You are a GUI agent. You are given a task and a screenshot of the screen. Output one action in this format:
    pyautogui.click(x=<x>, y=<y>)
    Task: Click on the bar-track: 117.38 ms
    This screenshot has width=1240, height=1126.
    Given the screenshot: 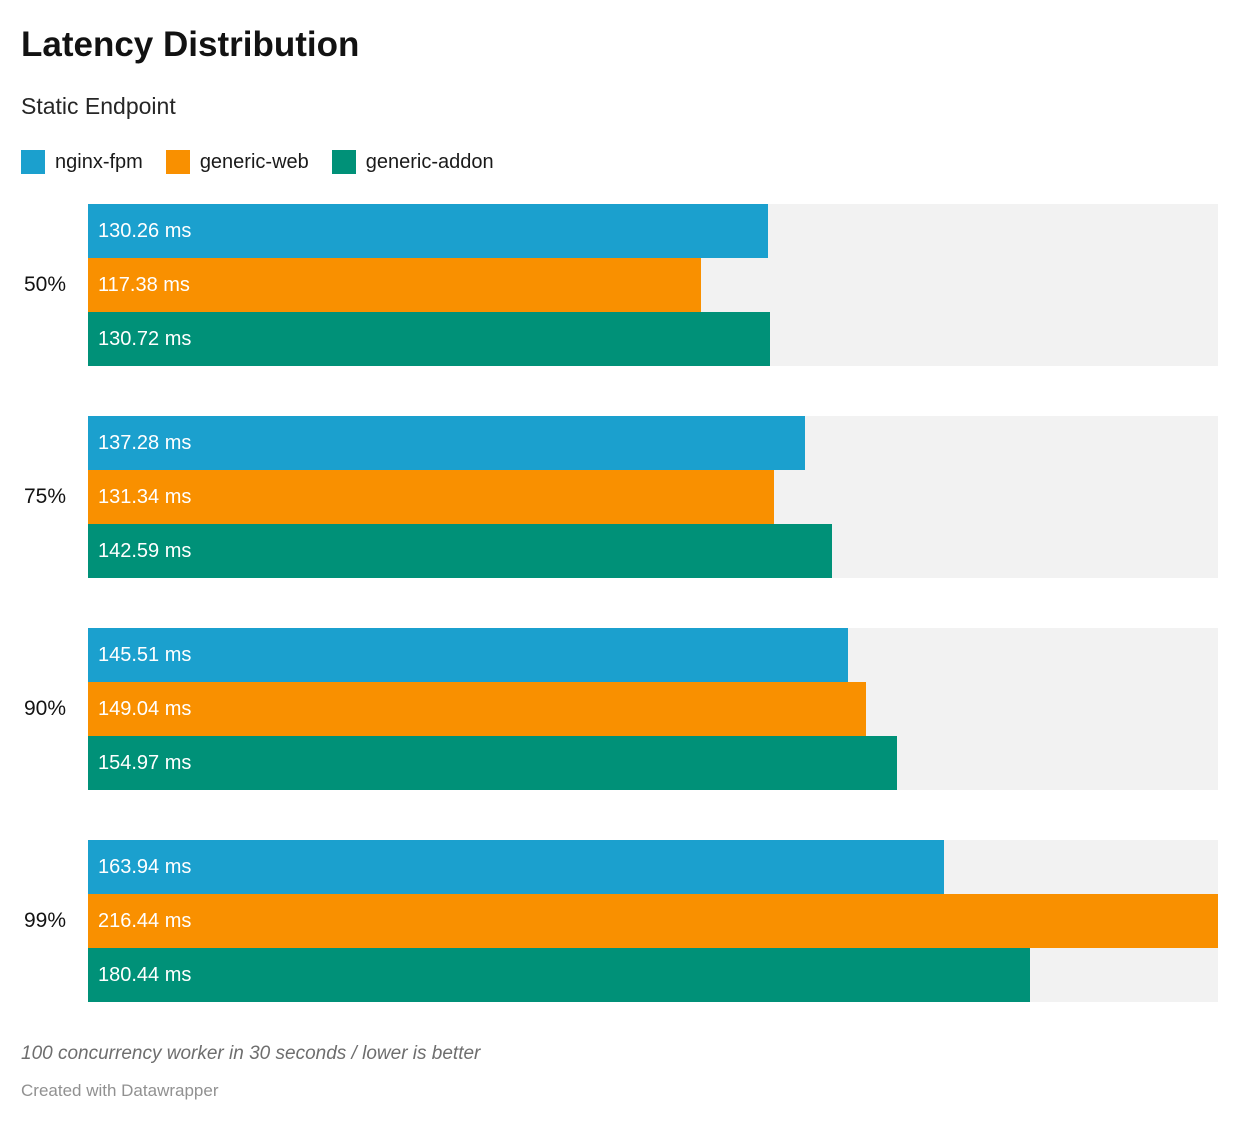 What is the action you would take?
    pyautogui.click(x=653, y=285)
    